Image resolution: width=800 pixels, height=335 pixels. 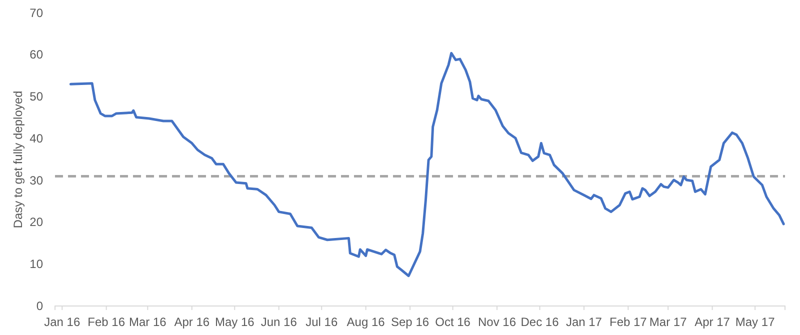 What do you see at coordinates (37, 97) in the screenshot?
I see `y-tick-label: 50` at bounding box center [37, 97].